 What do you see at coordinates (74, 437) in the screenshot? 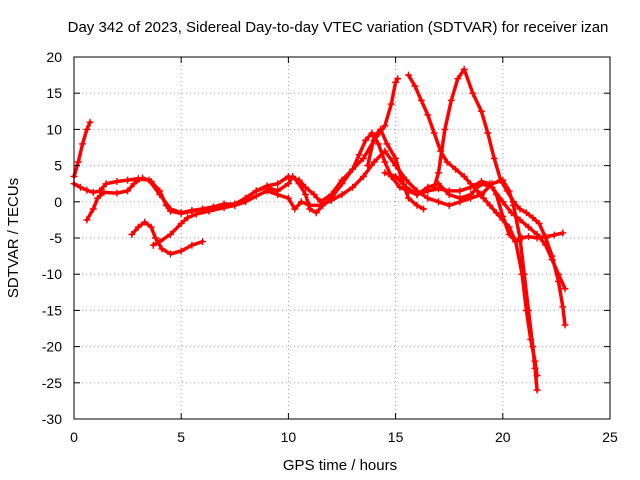
I see `x-tick-label: 0` at bounding box center [74, 437].